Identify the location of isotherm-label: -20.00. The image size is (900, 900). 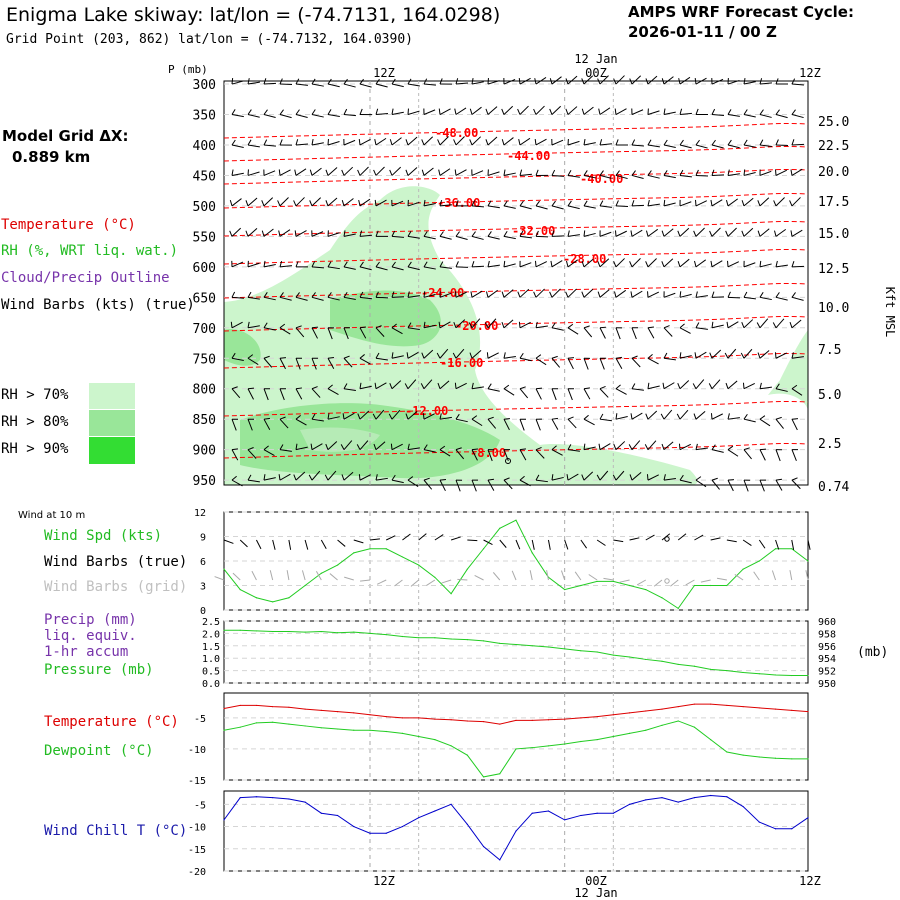
(476, 326).